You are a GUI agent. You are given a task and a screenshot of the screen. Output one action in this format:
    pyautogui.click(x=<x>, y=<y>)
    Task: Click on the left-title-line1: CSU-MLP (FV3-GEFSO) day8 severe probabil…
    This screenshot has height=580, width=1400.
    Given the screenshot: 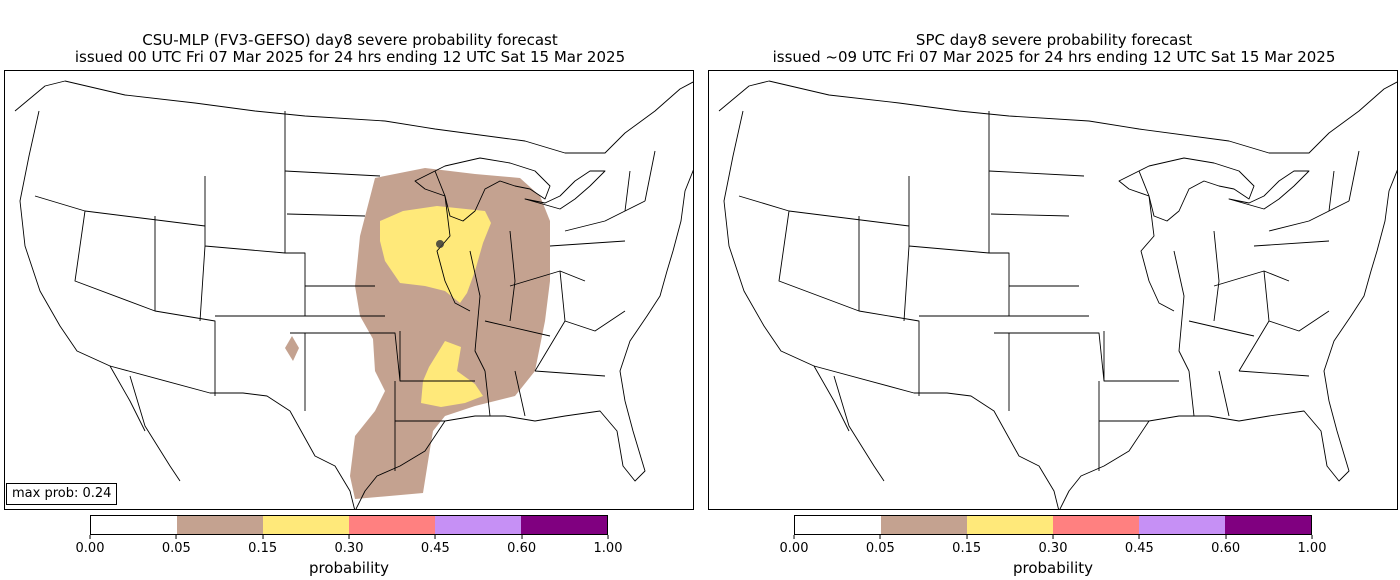 What is the action you would take?
    pyautogui.click(x=350, y=40)
    